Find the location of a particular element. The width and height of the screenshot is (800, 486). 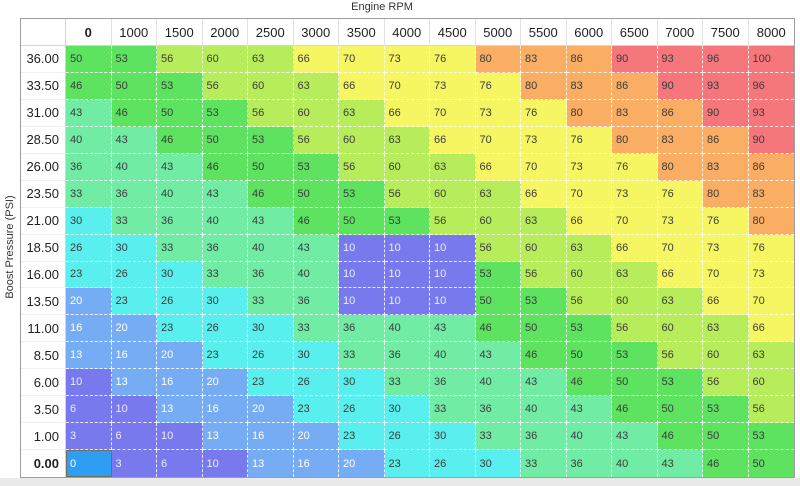

column-header-rpm: 2000 is located at coordinates (225, 32).